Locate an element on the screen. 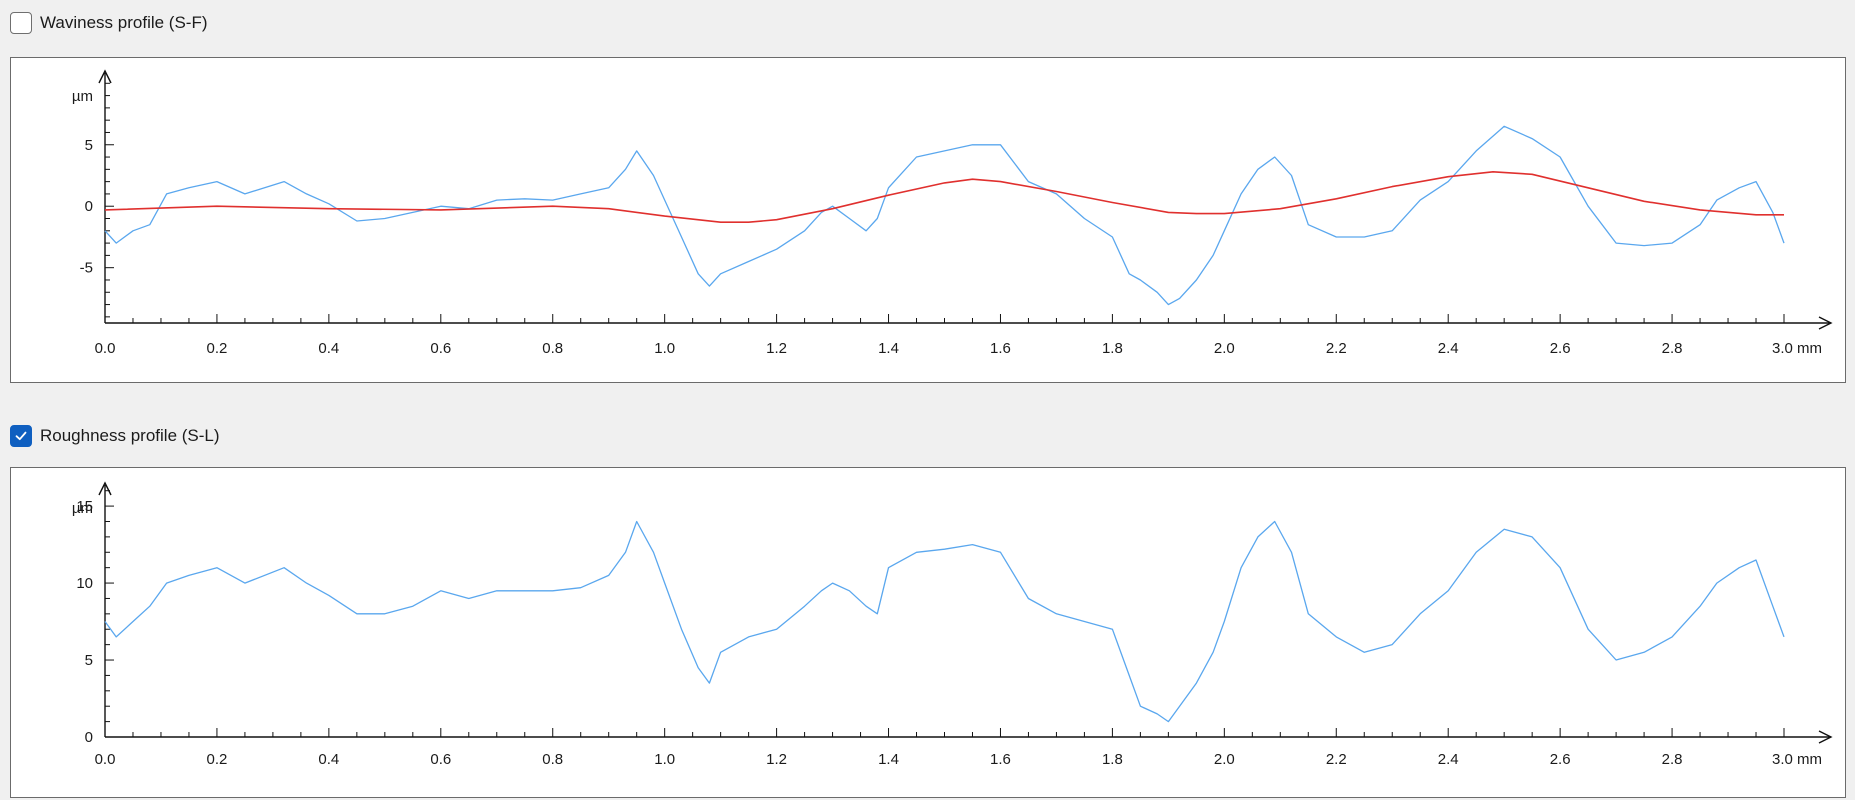  check-icon is located at coordinates (21, 436).